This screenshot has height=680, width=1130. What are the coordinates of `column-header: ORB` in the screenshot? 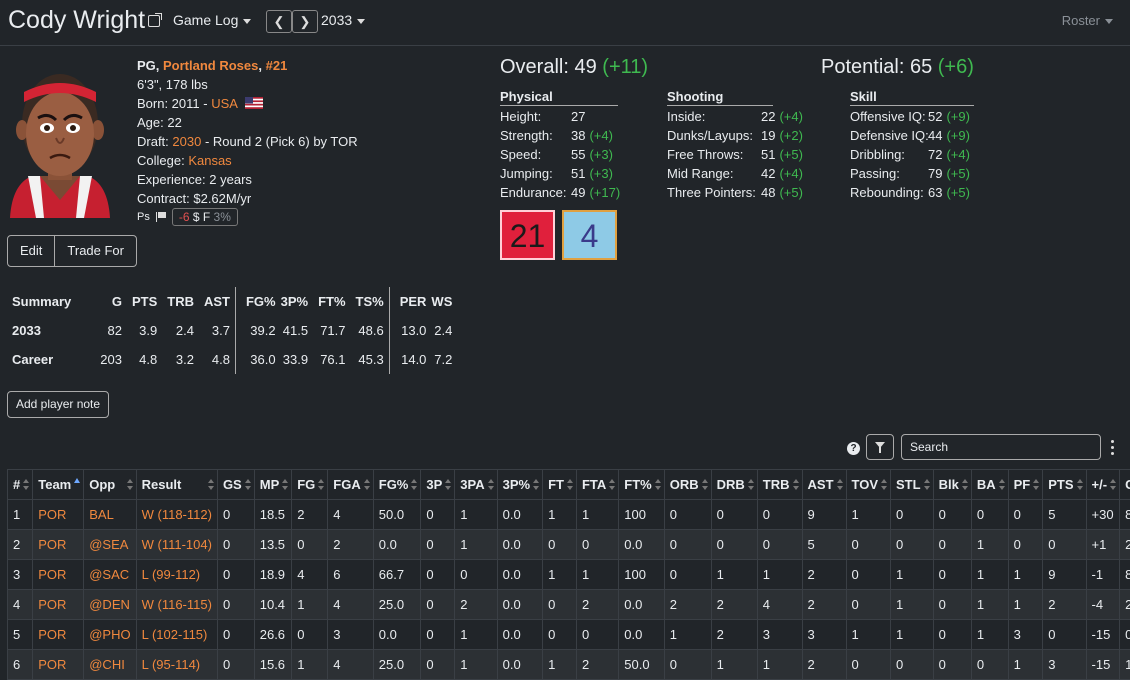 It's located at (687, 485).